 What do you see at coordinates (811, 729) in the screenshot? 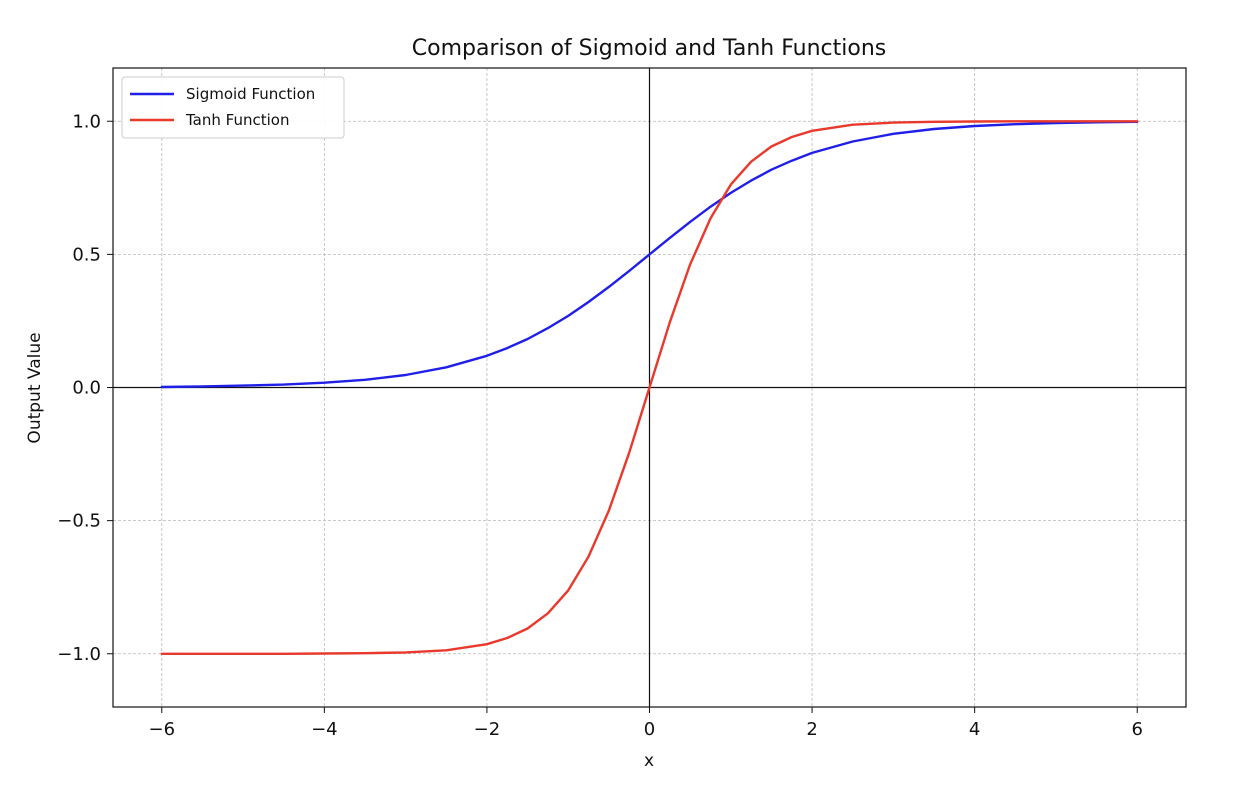
I see `x-tick-label: 2` at bounding box center [811, 729].